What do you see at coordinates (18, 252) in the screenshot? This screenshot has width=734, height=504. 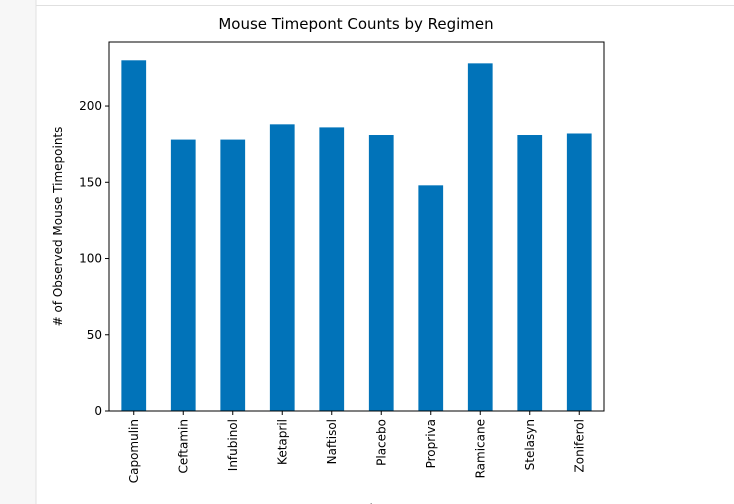 I see `side-panel` at bounding box center [18, 252].